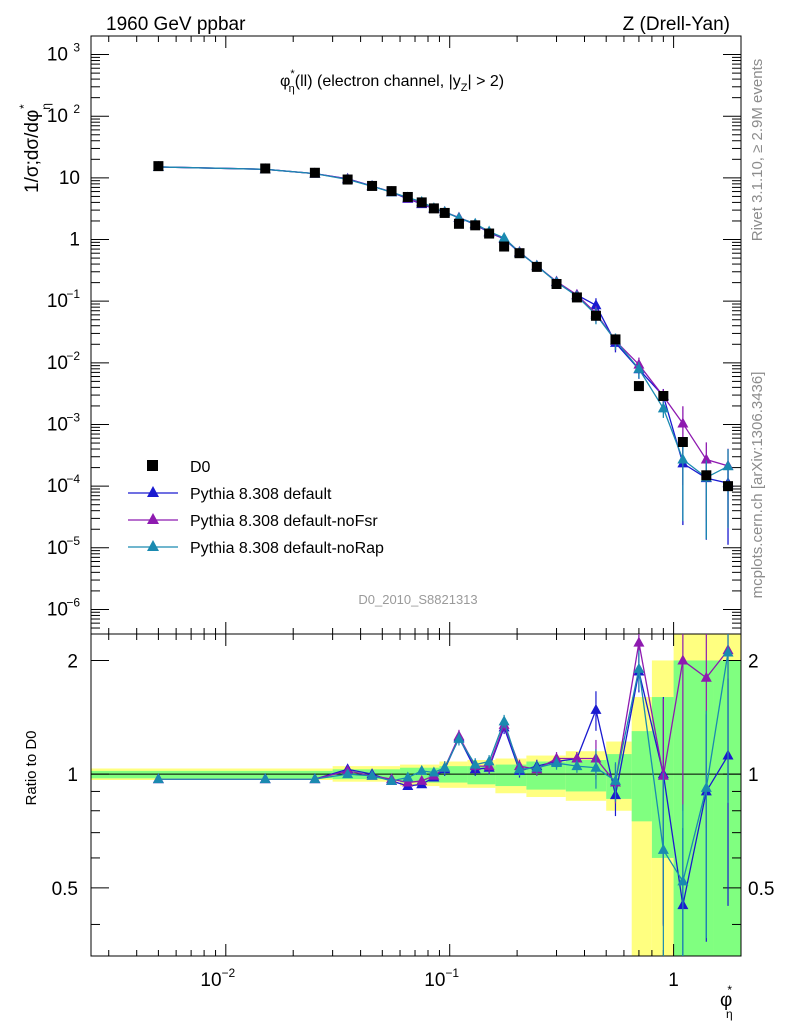 The height and width of the screenshot is (1024, 786). I want to click on rivet-label: Rivet 3.1.10, ≥ 2.9M events, so click(757, 150).